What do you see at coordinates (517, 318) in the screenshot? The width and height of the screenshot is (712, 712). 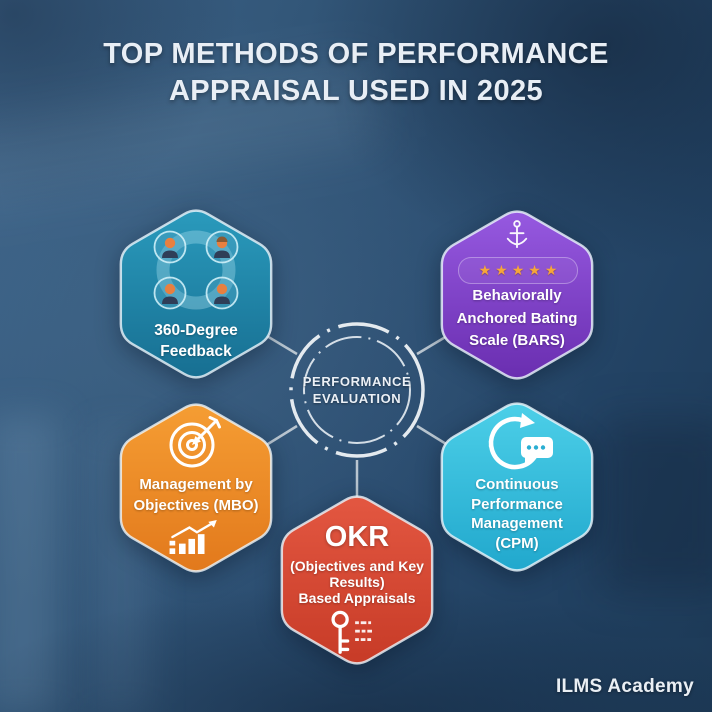 I see `hexagon-bars-label-line-2: Anchored Bating` at bounding box center [517, 318].